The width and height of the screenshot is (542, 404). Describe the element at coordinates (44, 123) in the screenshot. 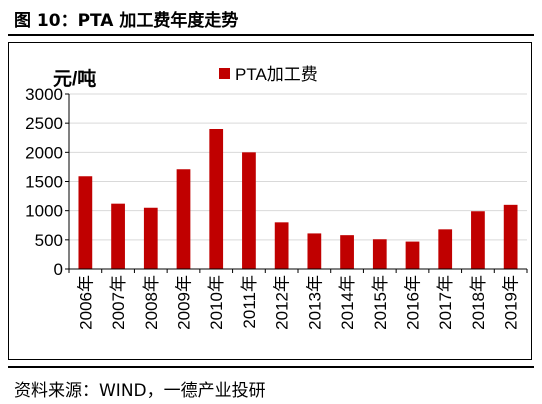

I see `y-tick-label: 2500` at that location.